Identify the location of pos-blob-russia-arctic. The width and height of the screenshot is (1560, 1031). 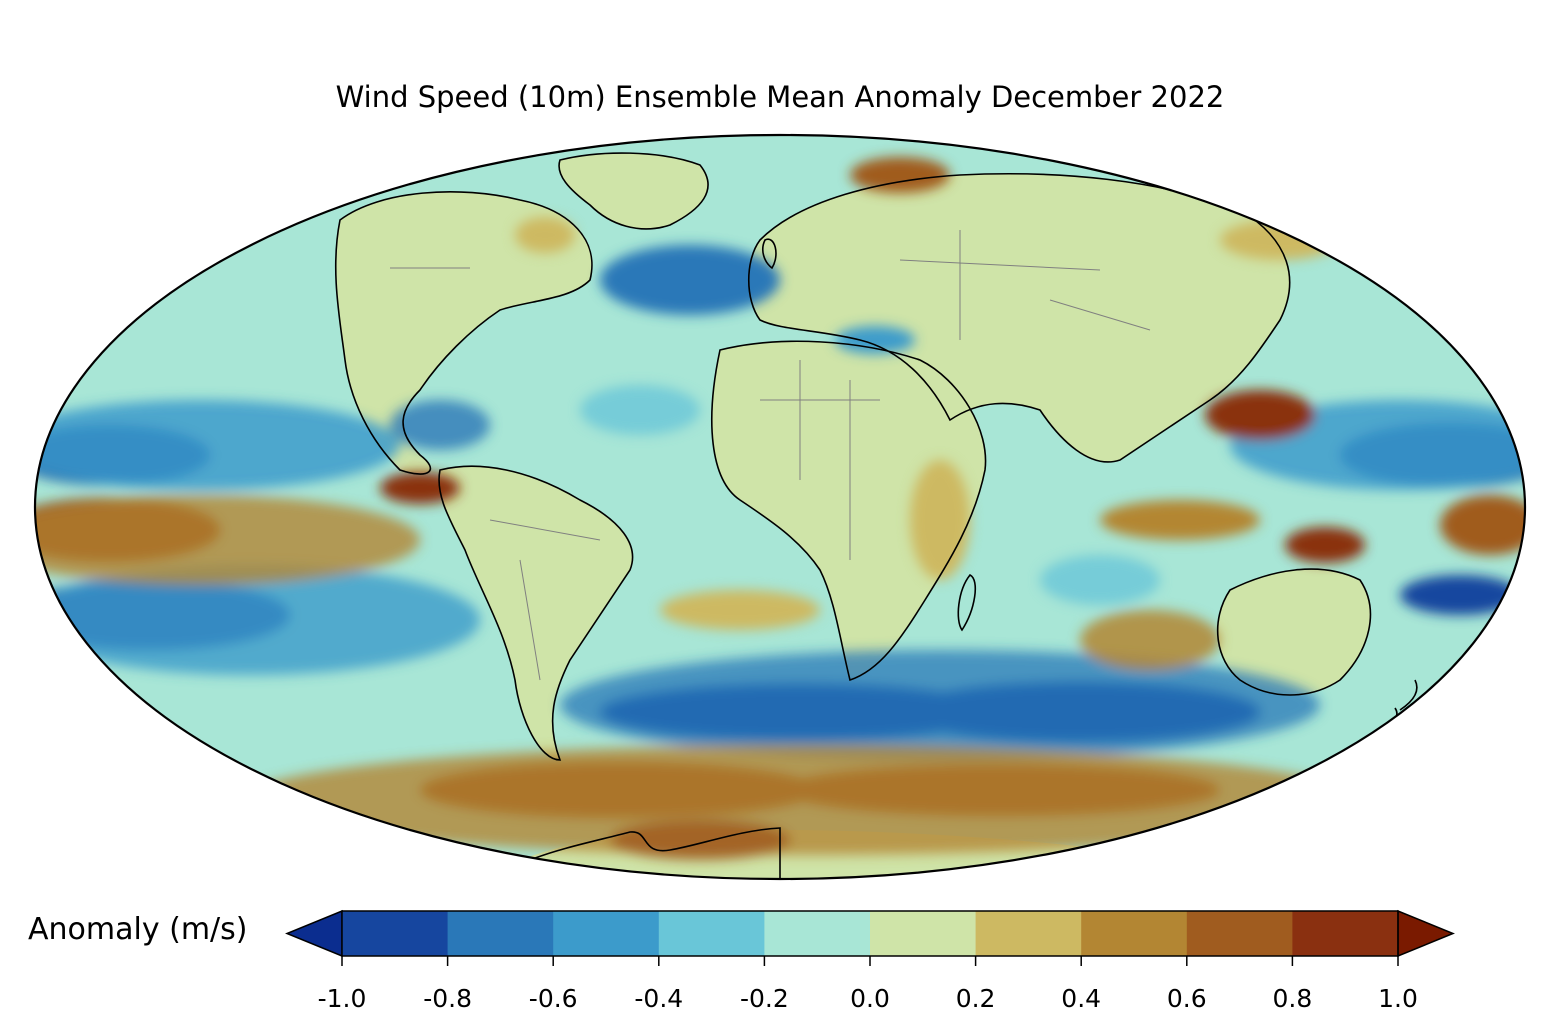
(900, 175).